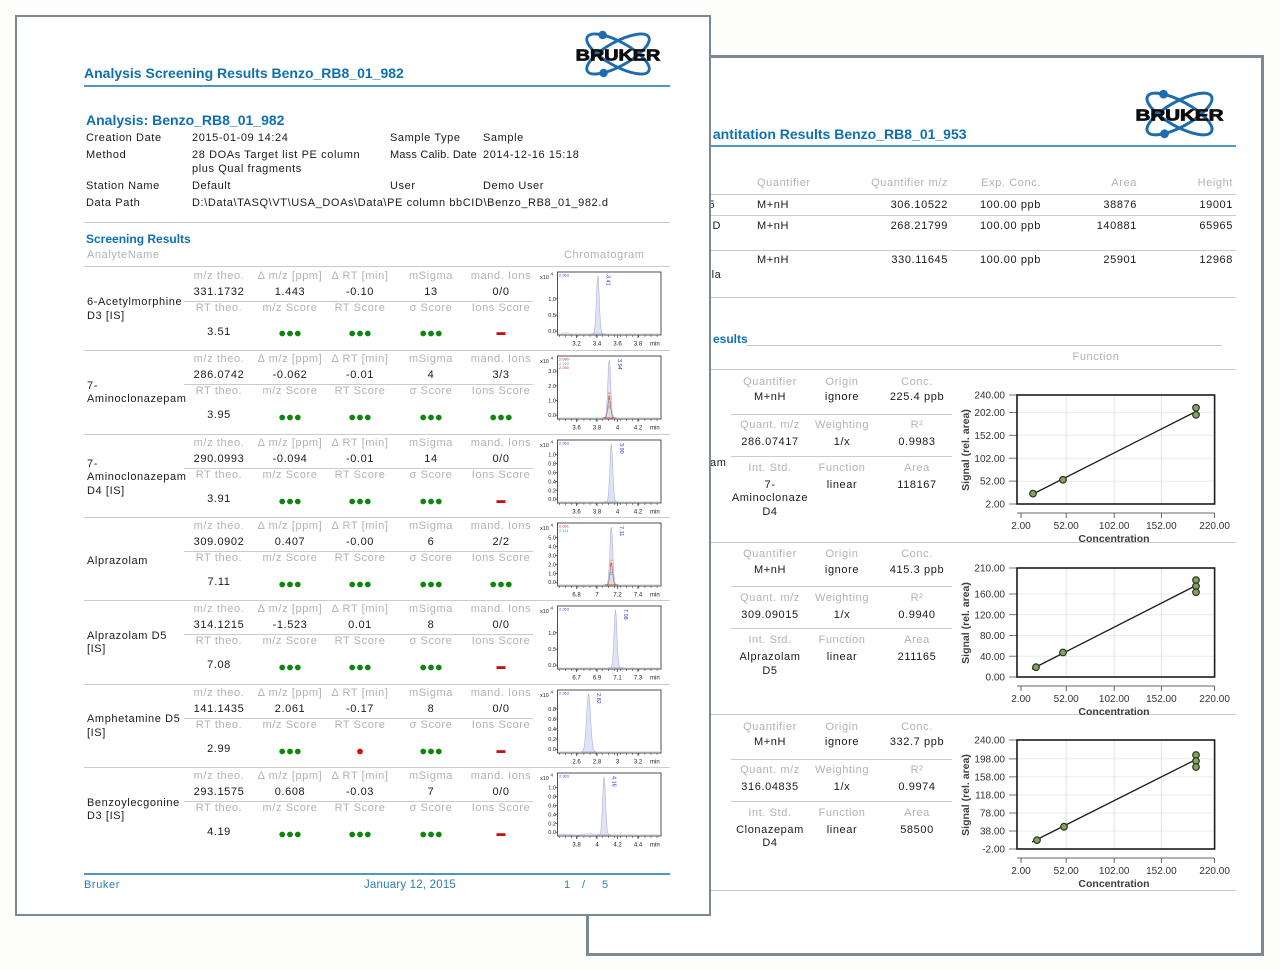  What do you see at coordinates (597, 762) in the screenshot?
I see `svg-text: 2.8` at bounding box center [597, 762].